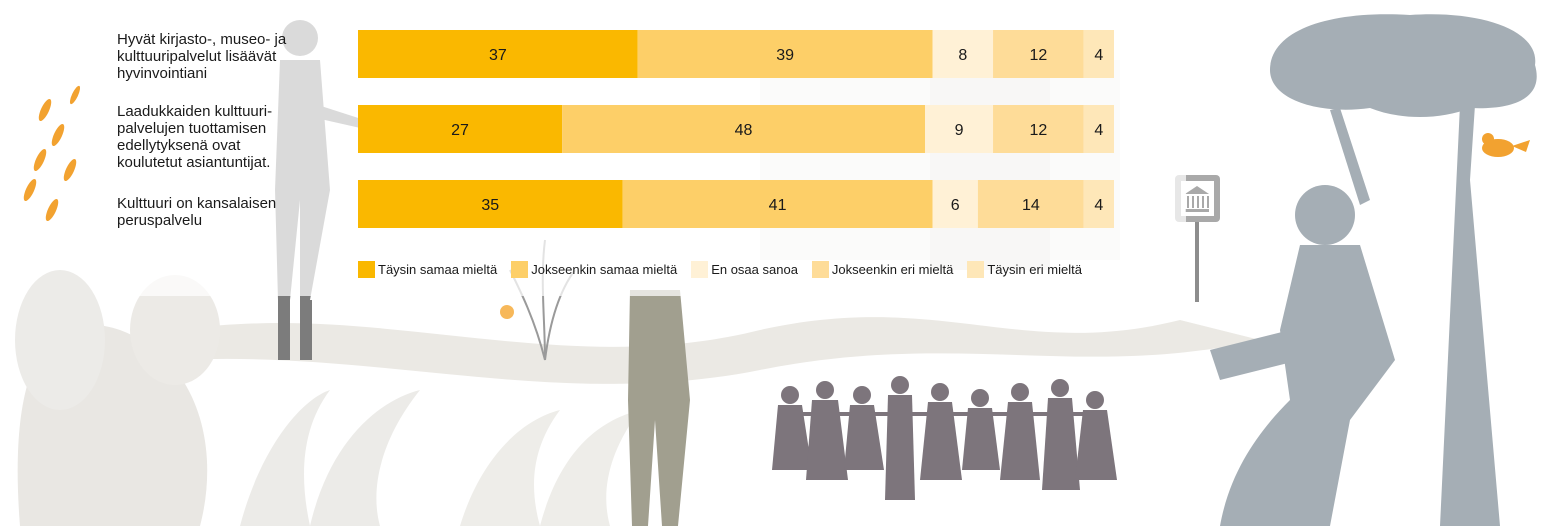 This screenshot has height=526, width=1557. I want to click on data-label: 6, so click(955, 205).